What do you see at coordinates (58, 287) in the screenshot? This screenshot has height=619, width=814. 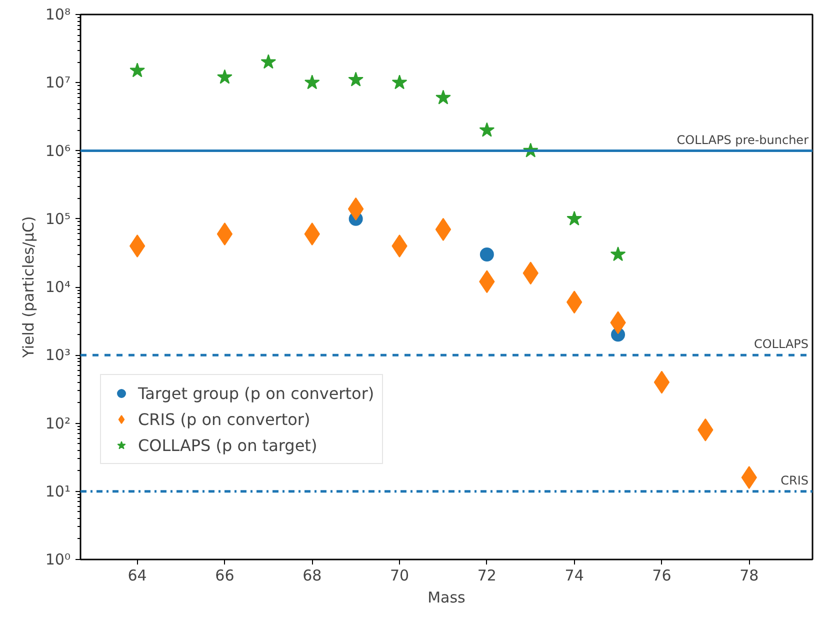 I see `y-tick-label: 10⁴` at bounding box center [58, 287].